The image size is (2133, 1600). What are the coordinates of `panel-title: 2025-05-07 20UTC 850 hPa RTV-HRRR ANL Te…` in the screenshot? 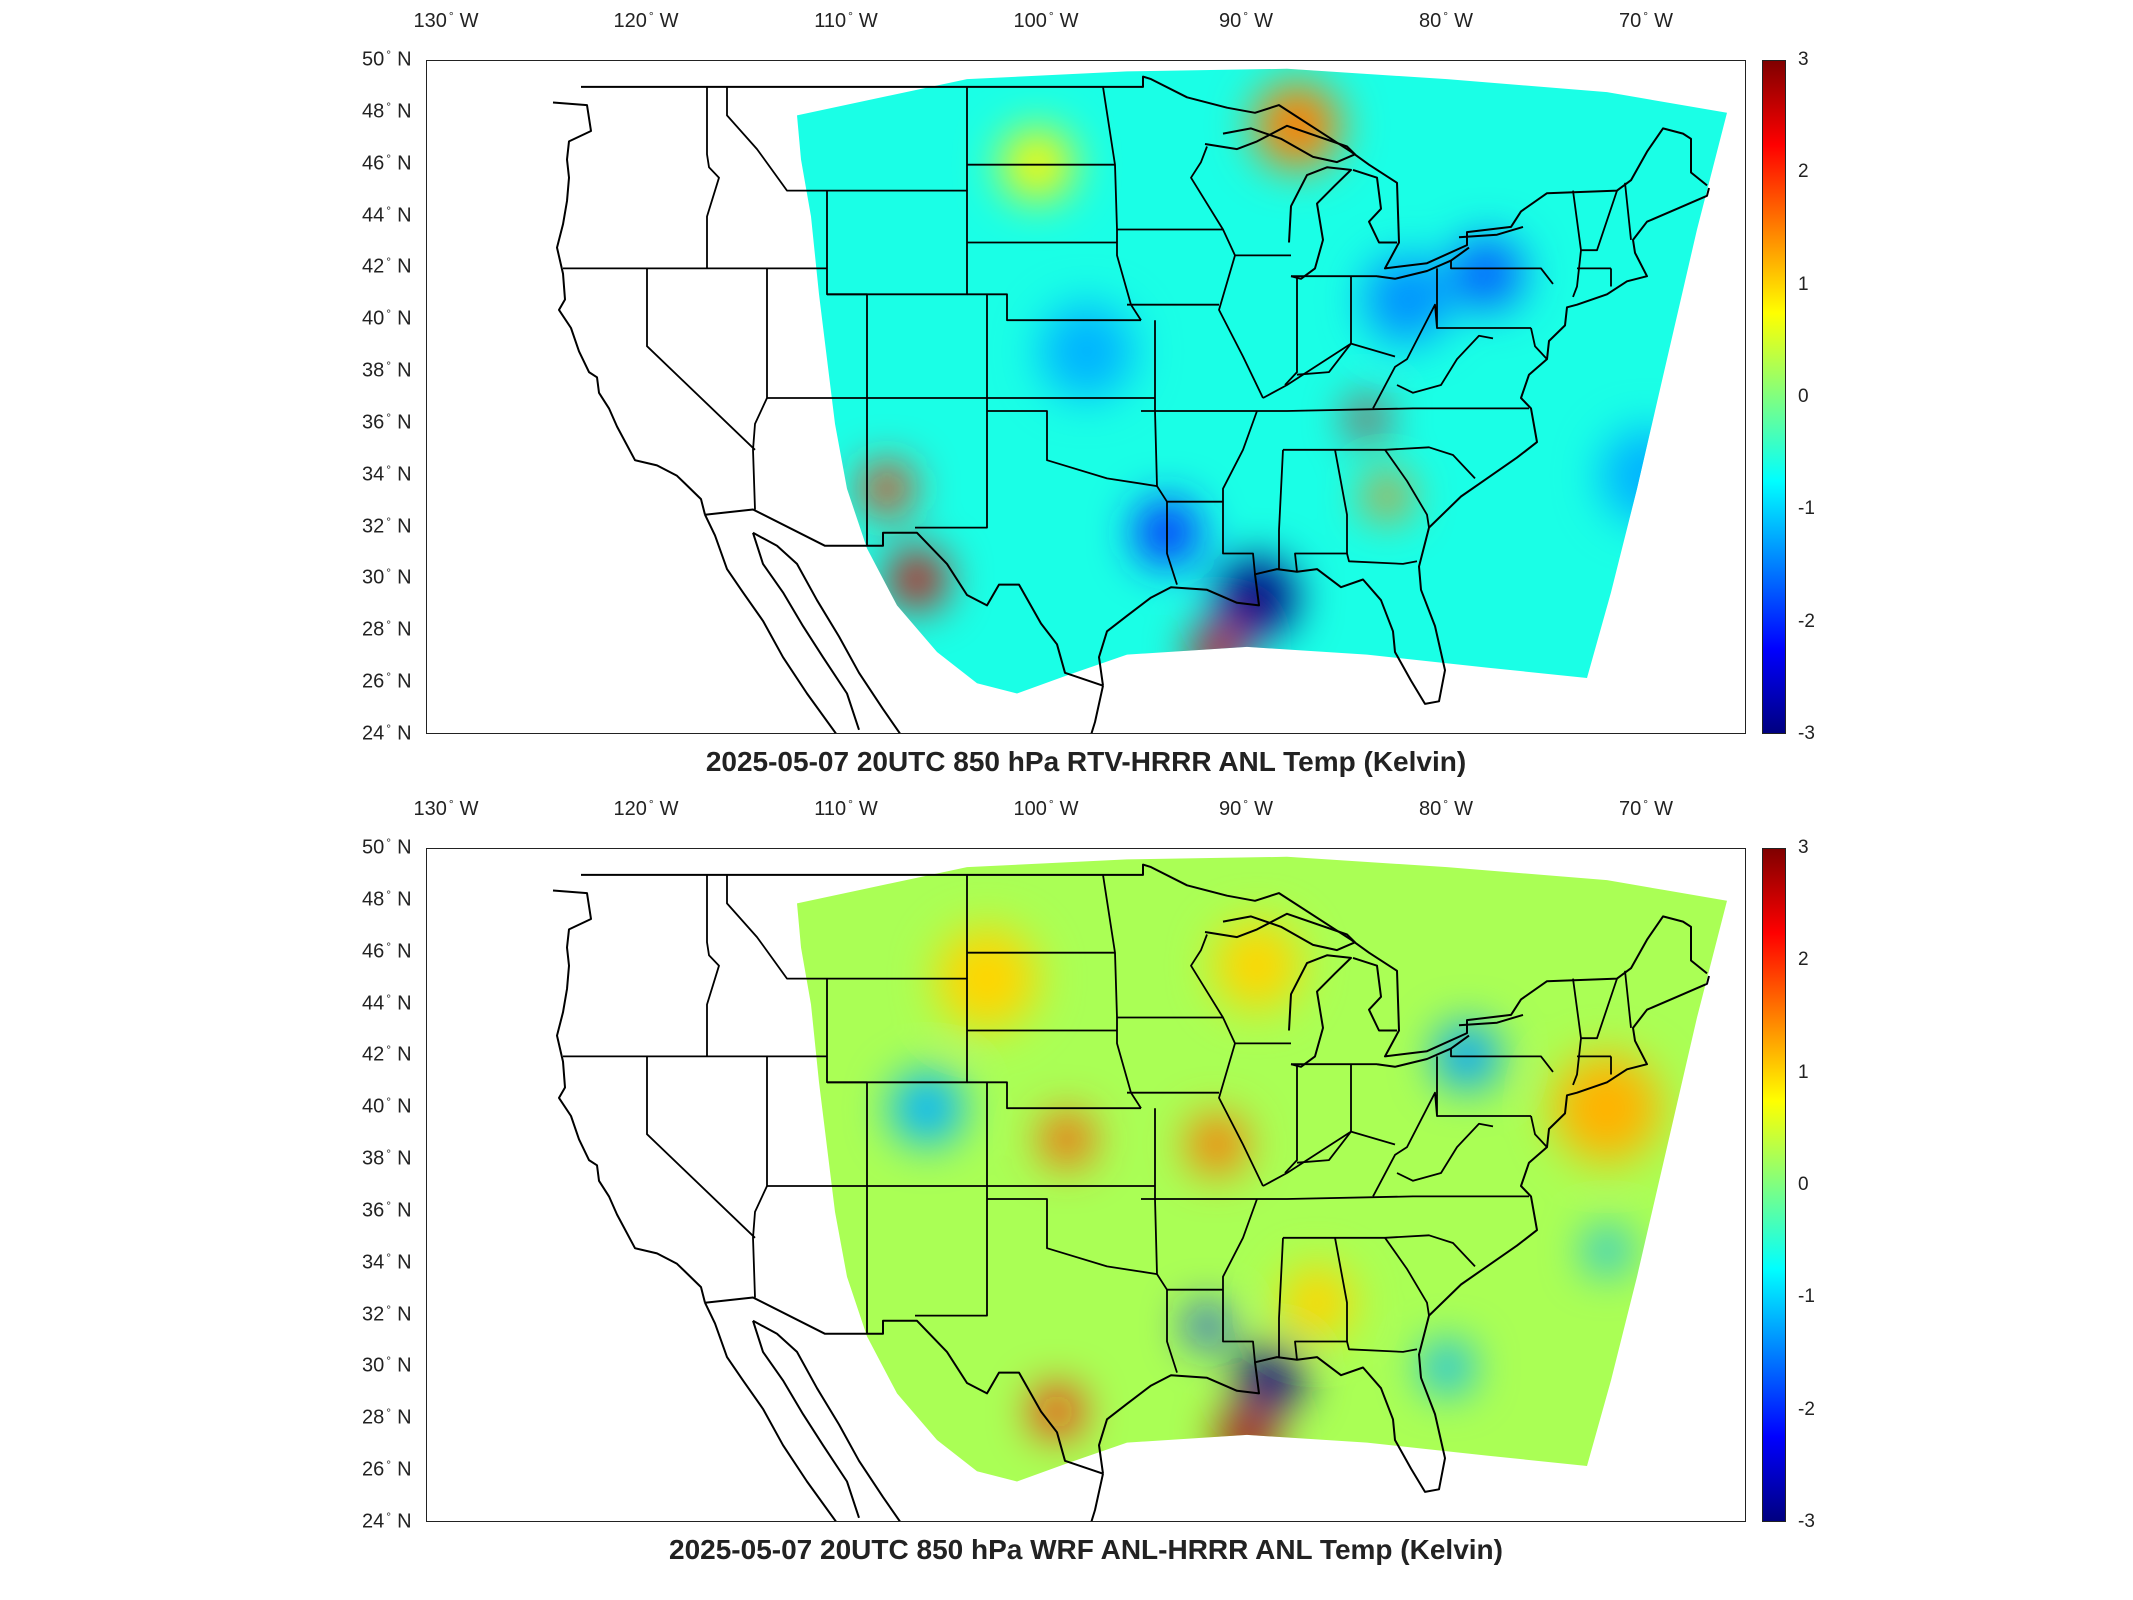 It's located at (1086, 761).